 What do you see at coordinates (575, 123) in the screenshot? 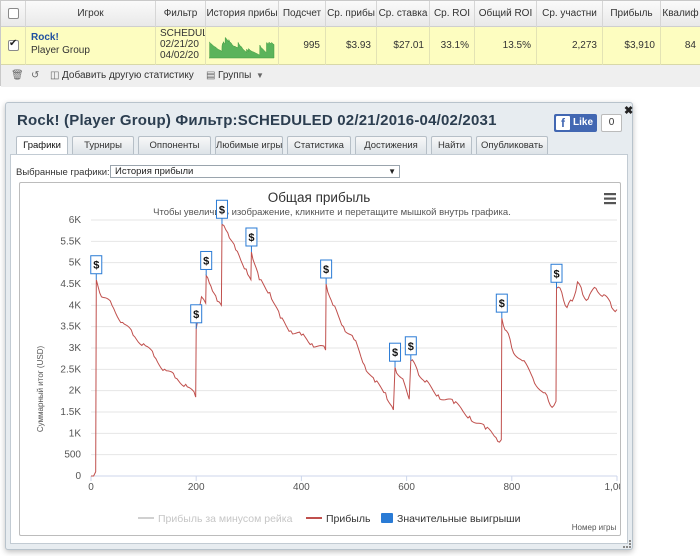
I see `facebook-like-button: f Like` at bounding box center [575, 123].